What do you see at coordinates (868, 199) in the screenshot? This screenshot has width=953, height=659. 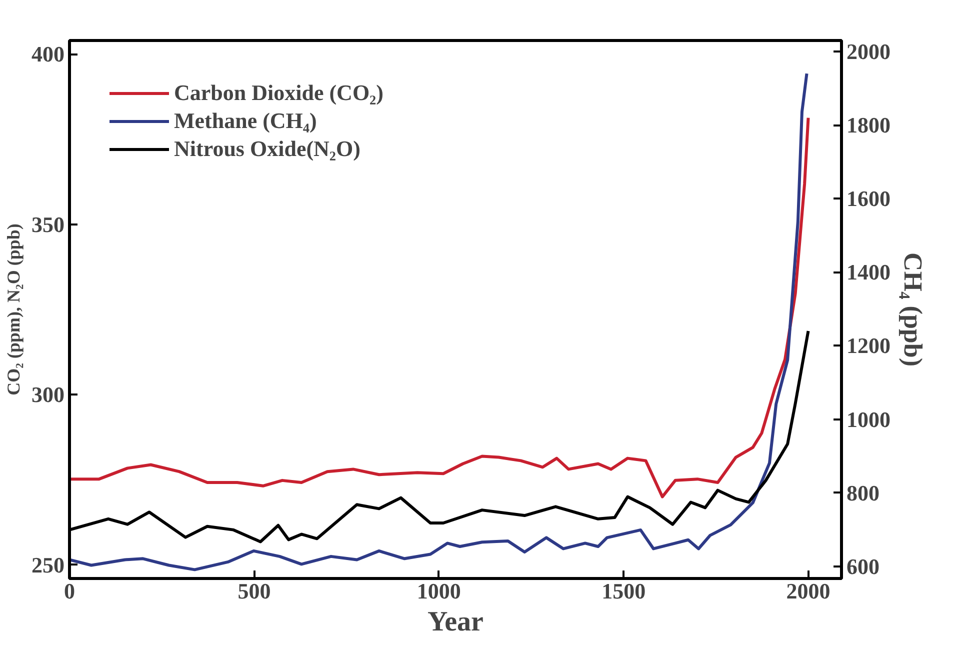 I see `y2-tick-label: 1600` at bounding box center [868, 199].